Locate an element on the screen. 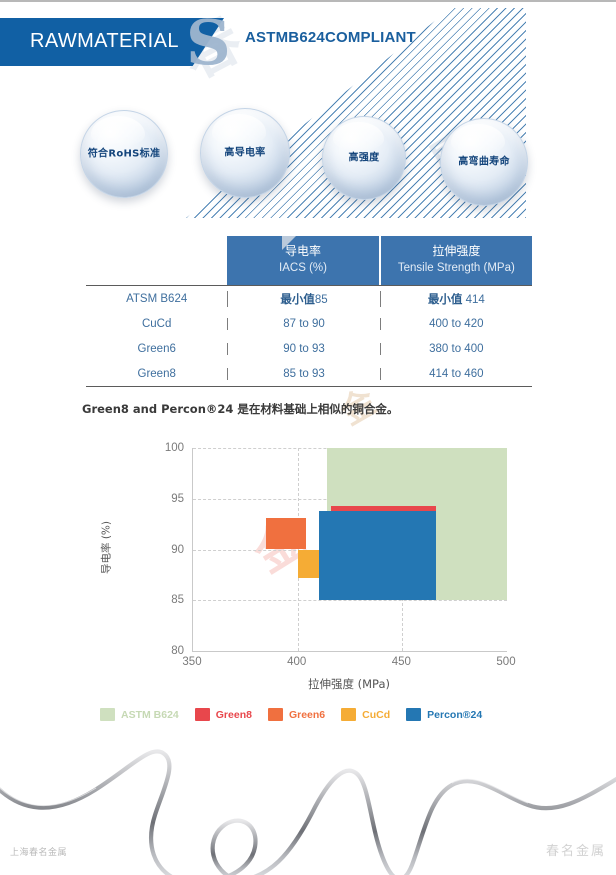 Image resolution: width=616 pixels, height=875 pixels. legend-label: Green8 is located at coordinates (233, 714).